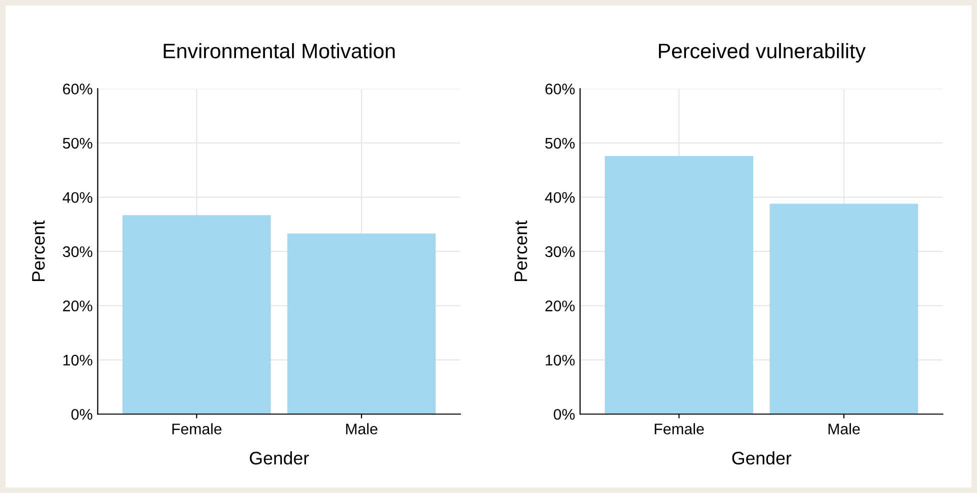 This screenshot has height=493, width=977. What do you see at coordinates (279, 50) in the screenshot?
I see `chart-title: Environmental Motivation` at bounding box center [279, 50].